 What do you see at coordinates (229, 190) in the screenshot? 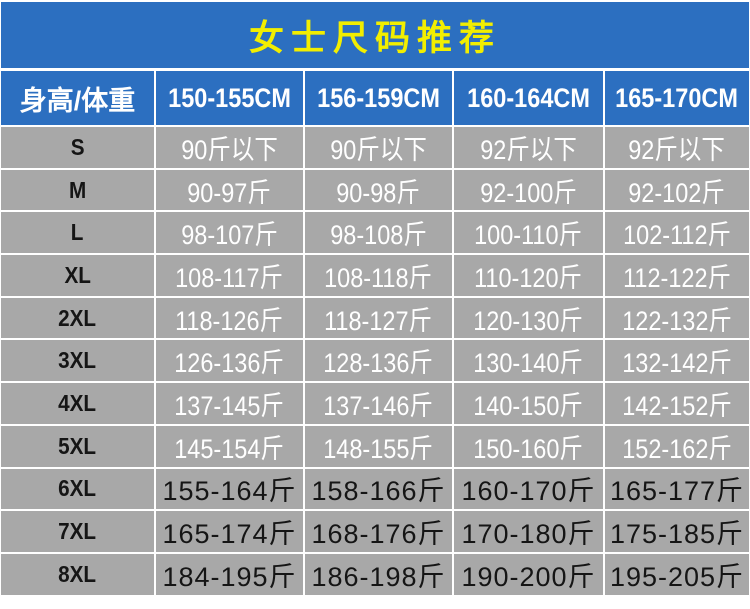
I see `weight-cell: 90-97斤` at bounding box center [229, 190].